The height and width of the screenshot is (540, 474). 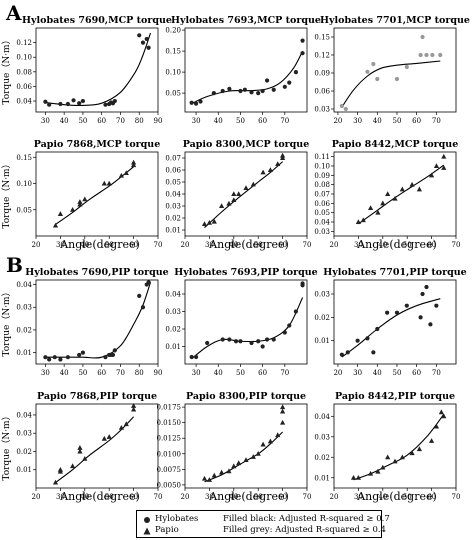 I want to click on y-tick-label: 0.11, so click(x=322, y=157).